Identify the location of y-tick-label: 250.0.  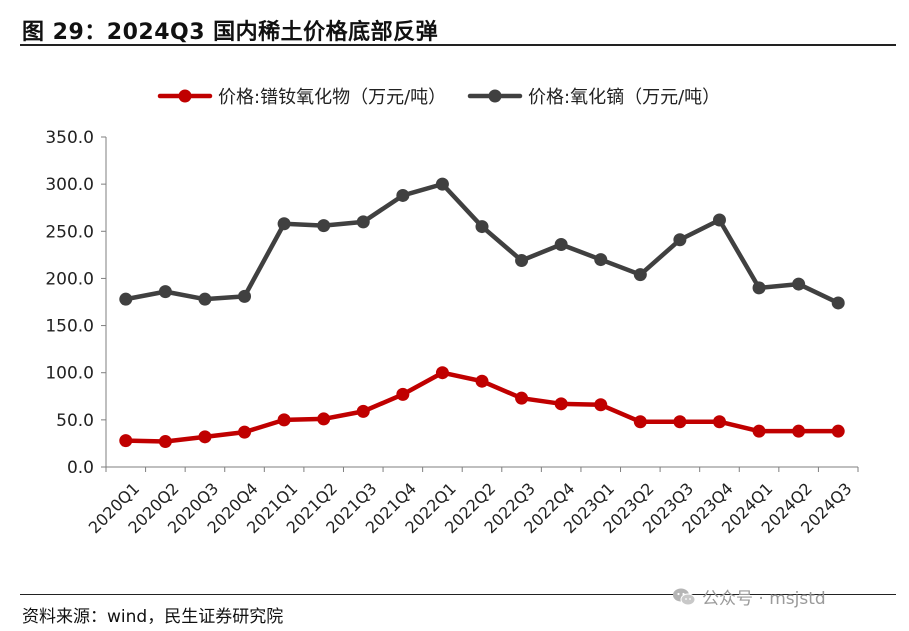
(69, 232).